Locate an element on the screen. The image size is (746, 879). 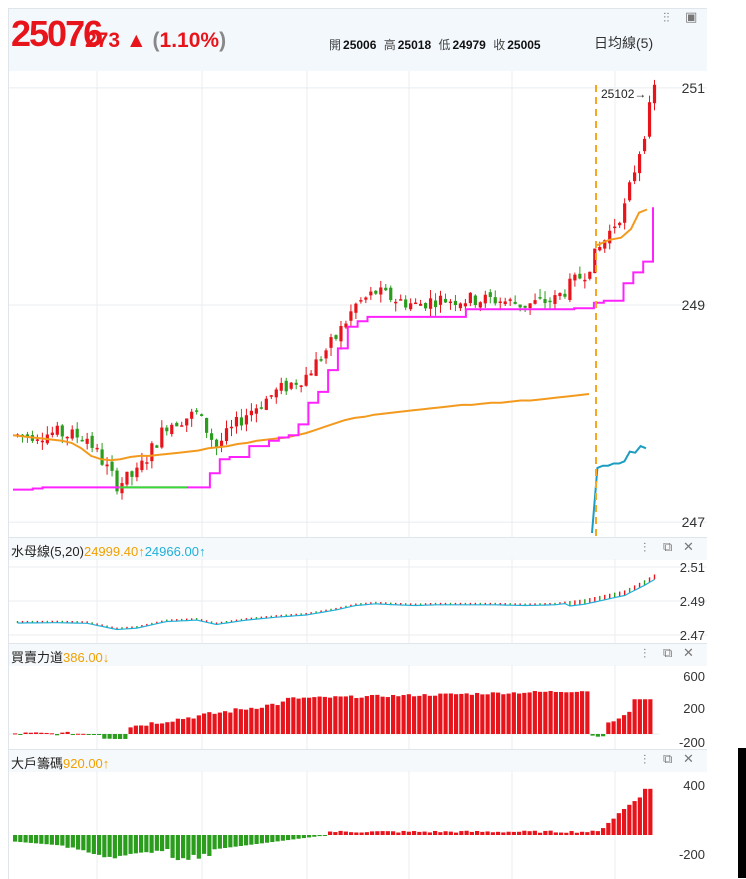
high-value: 25018 is located at coordinates (414, 45).